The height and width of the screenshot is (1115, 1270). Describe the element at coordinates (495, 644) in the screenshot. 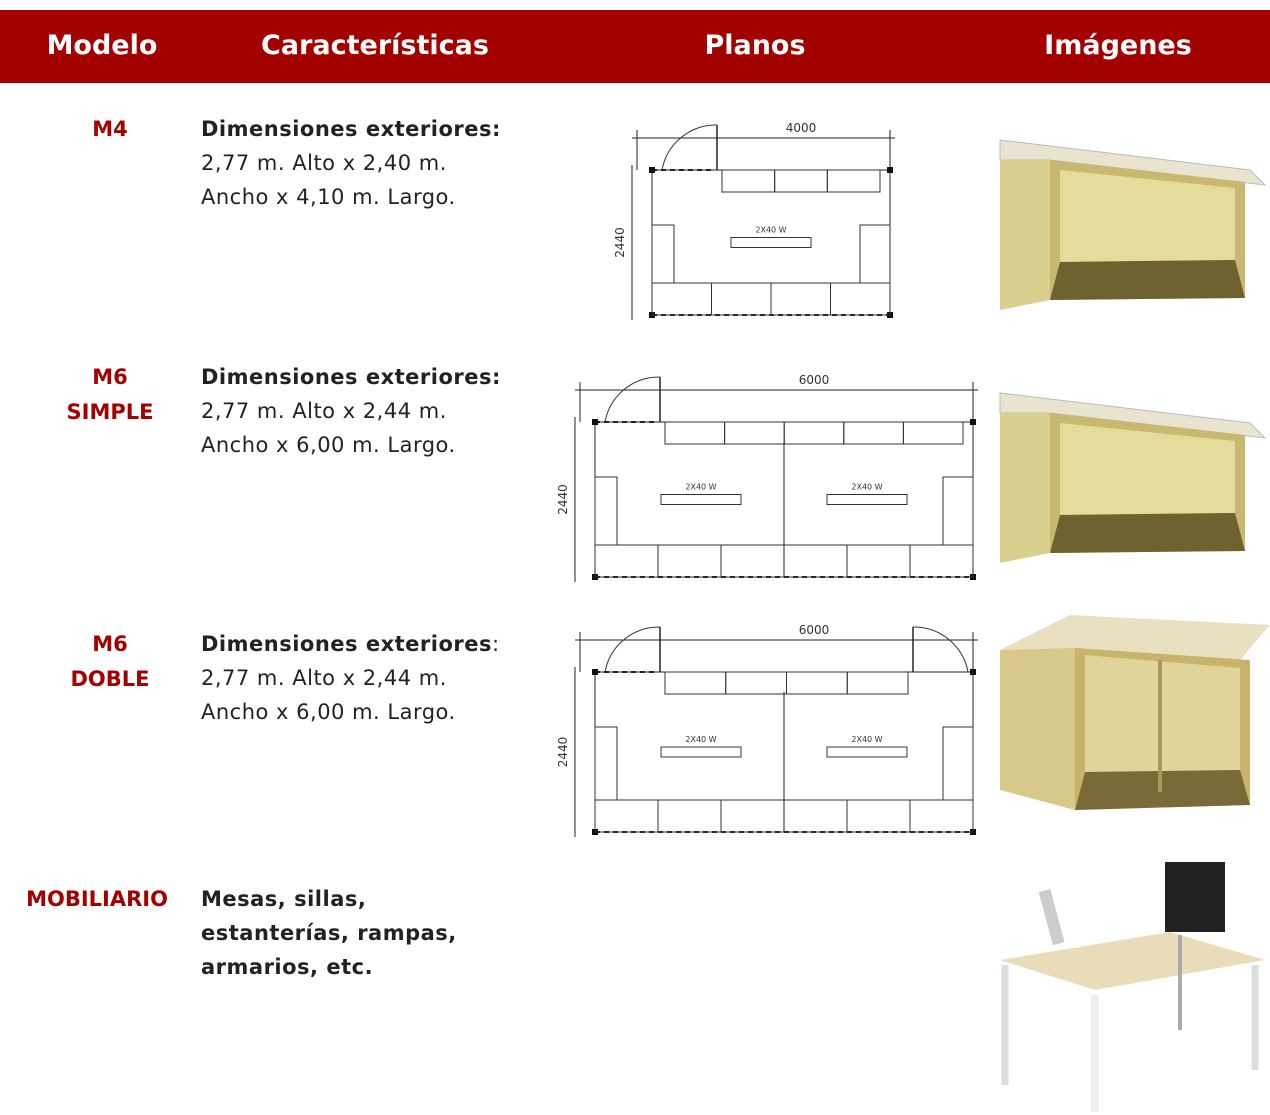

I see `feature-colon: :` at that location.